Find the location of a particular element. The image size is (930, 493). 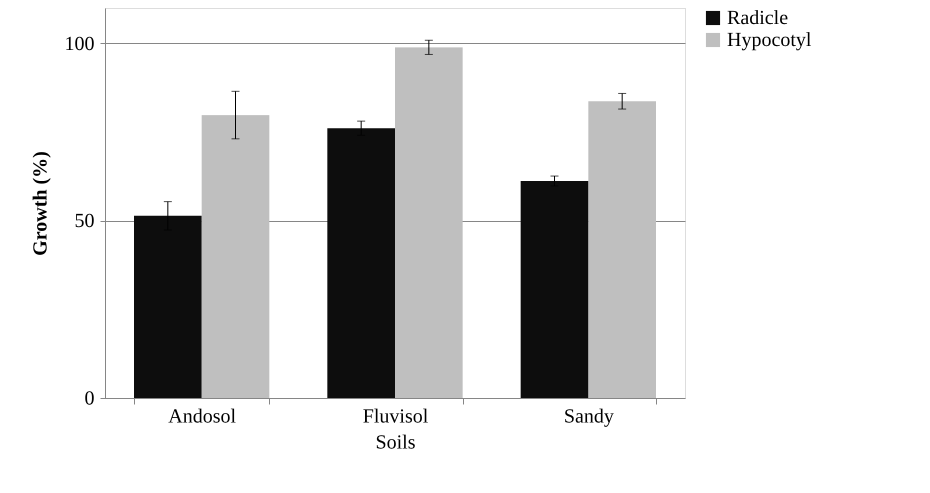

y-axis-title: Growth (%) is located at coordinates (41, 203).